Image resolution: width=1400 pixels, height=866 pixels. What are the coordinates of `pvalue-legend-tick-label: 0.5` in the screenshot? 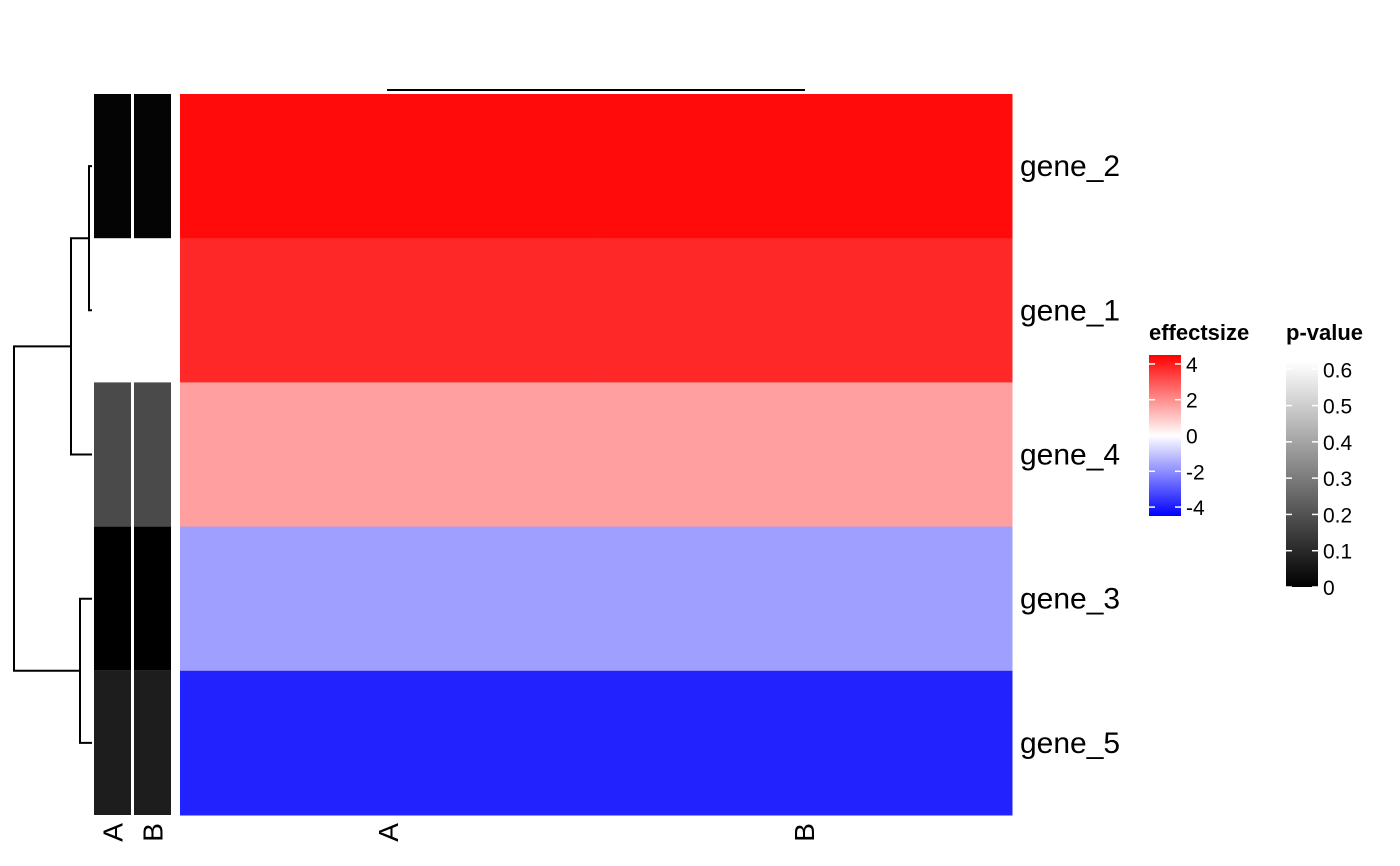 It's located at (1337, 407).